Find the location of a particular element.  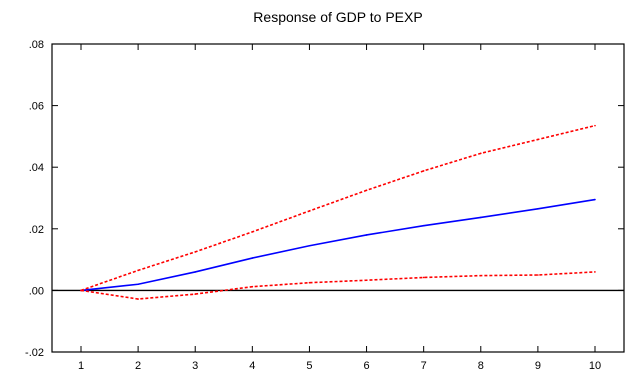

x-tick-label: 10 is located at coordinates (595, 366).